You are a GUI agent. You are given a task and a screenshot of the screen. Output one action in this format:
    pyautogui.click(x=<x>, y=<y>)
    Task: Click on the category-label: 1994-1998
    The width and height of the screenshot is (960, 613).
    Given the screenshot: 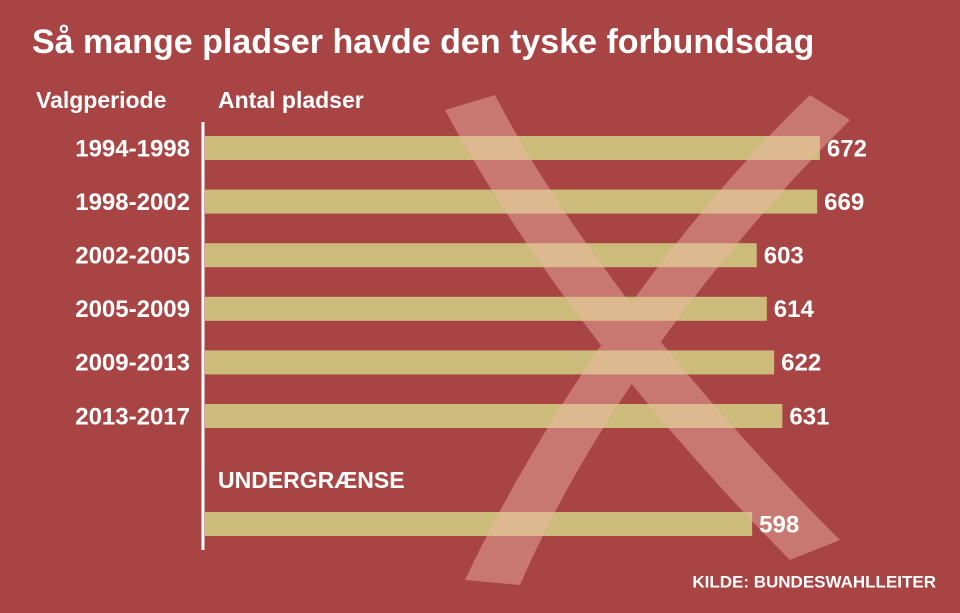 What is the action you would take?
    pyautogui.click(x=132, y=148)
    